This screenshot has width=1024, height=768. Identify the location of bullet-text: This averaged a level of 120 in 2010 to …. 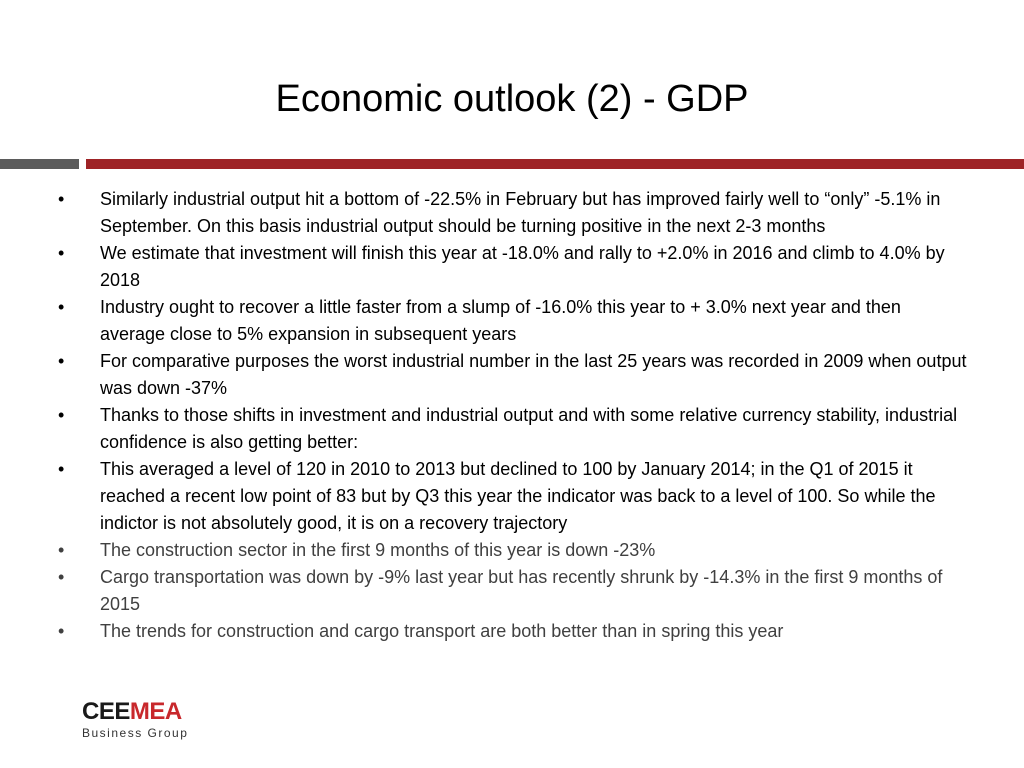
(518, 496).